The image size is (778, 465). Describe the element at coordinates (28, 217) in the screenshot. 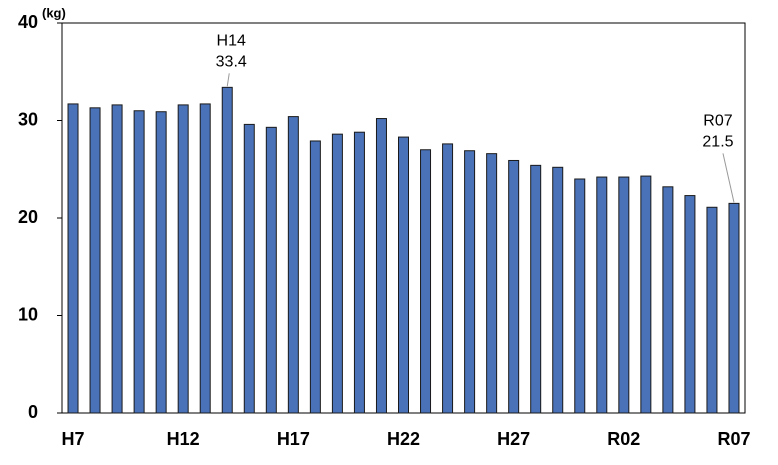

I see `y-tick-label: 20` at that location.